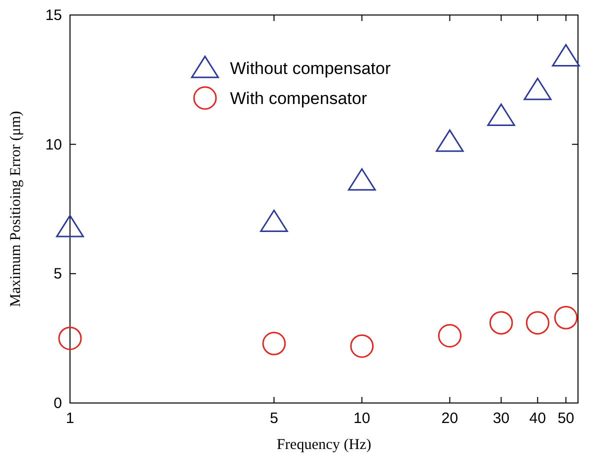  What do you see at coordinates (310, 68) in the screenshot?
I see `legend-label: Without compensator` at bounding box center [310, 68].